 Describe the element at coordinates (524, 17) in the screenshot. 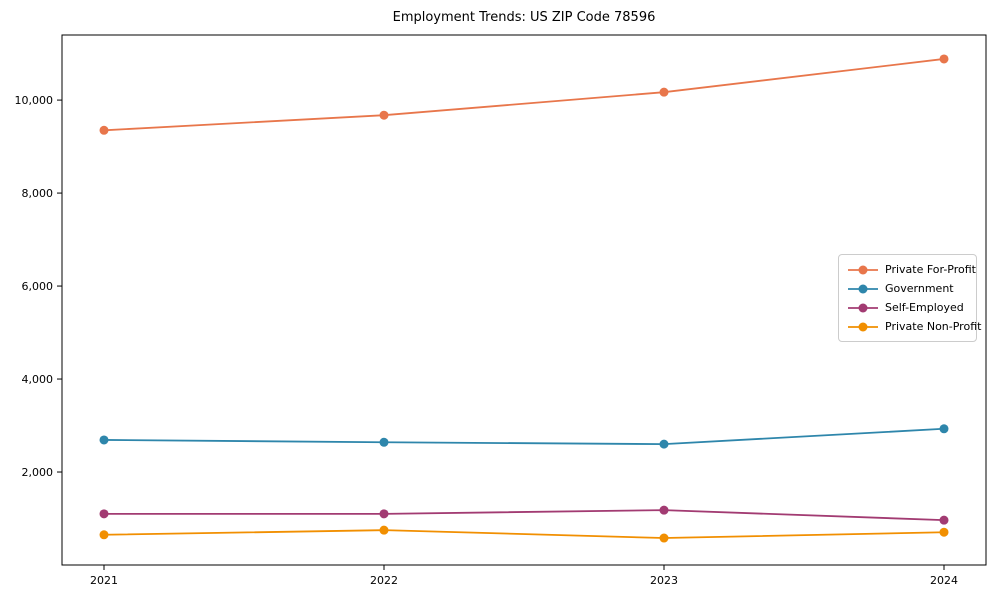

I see `chart-title: Employment Trends: US ZIP Code 78596` at that location.